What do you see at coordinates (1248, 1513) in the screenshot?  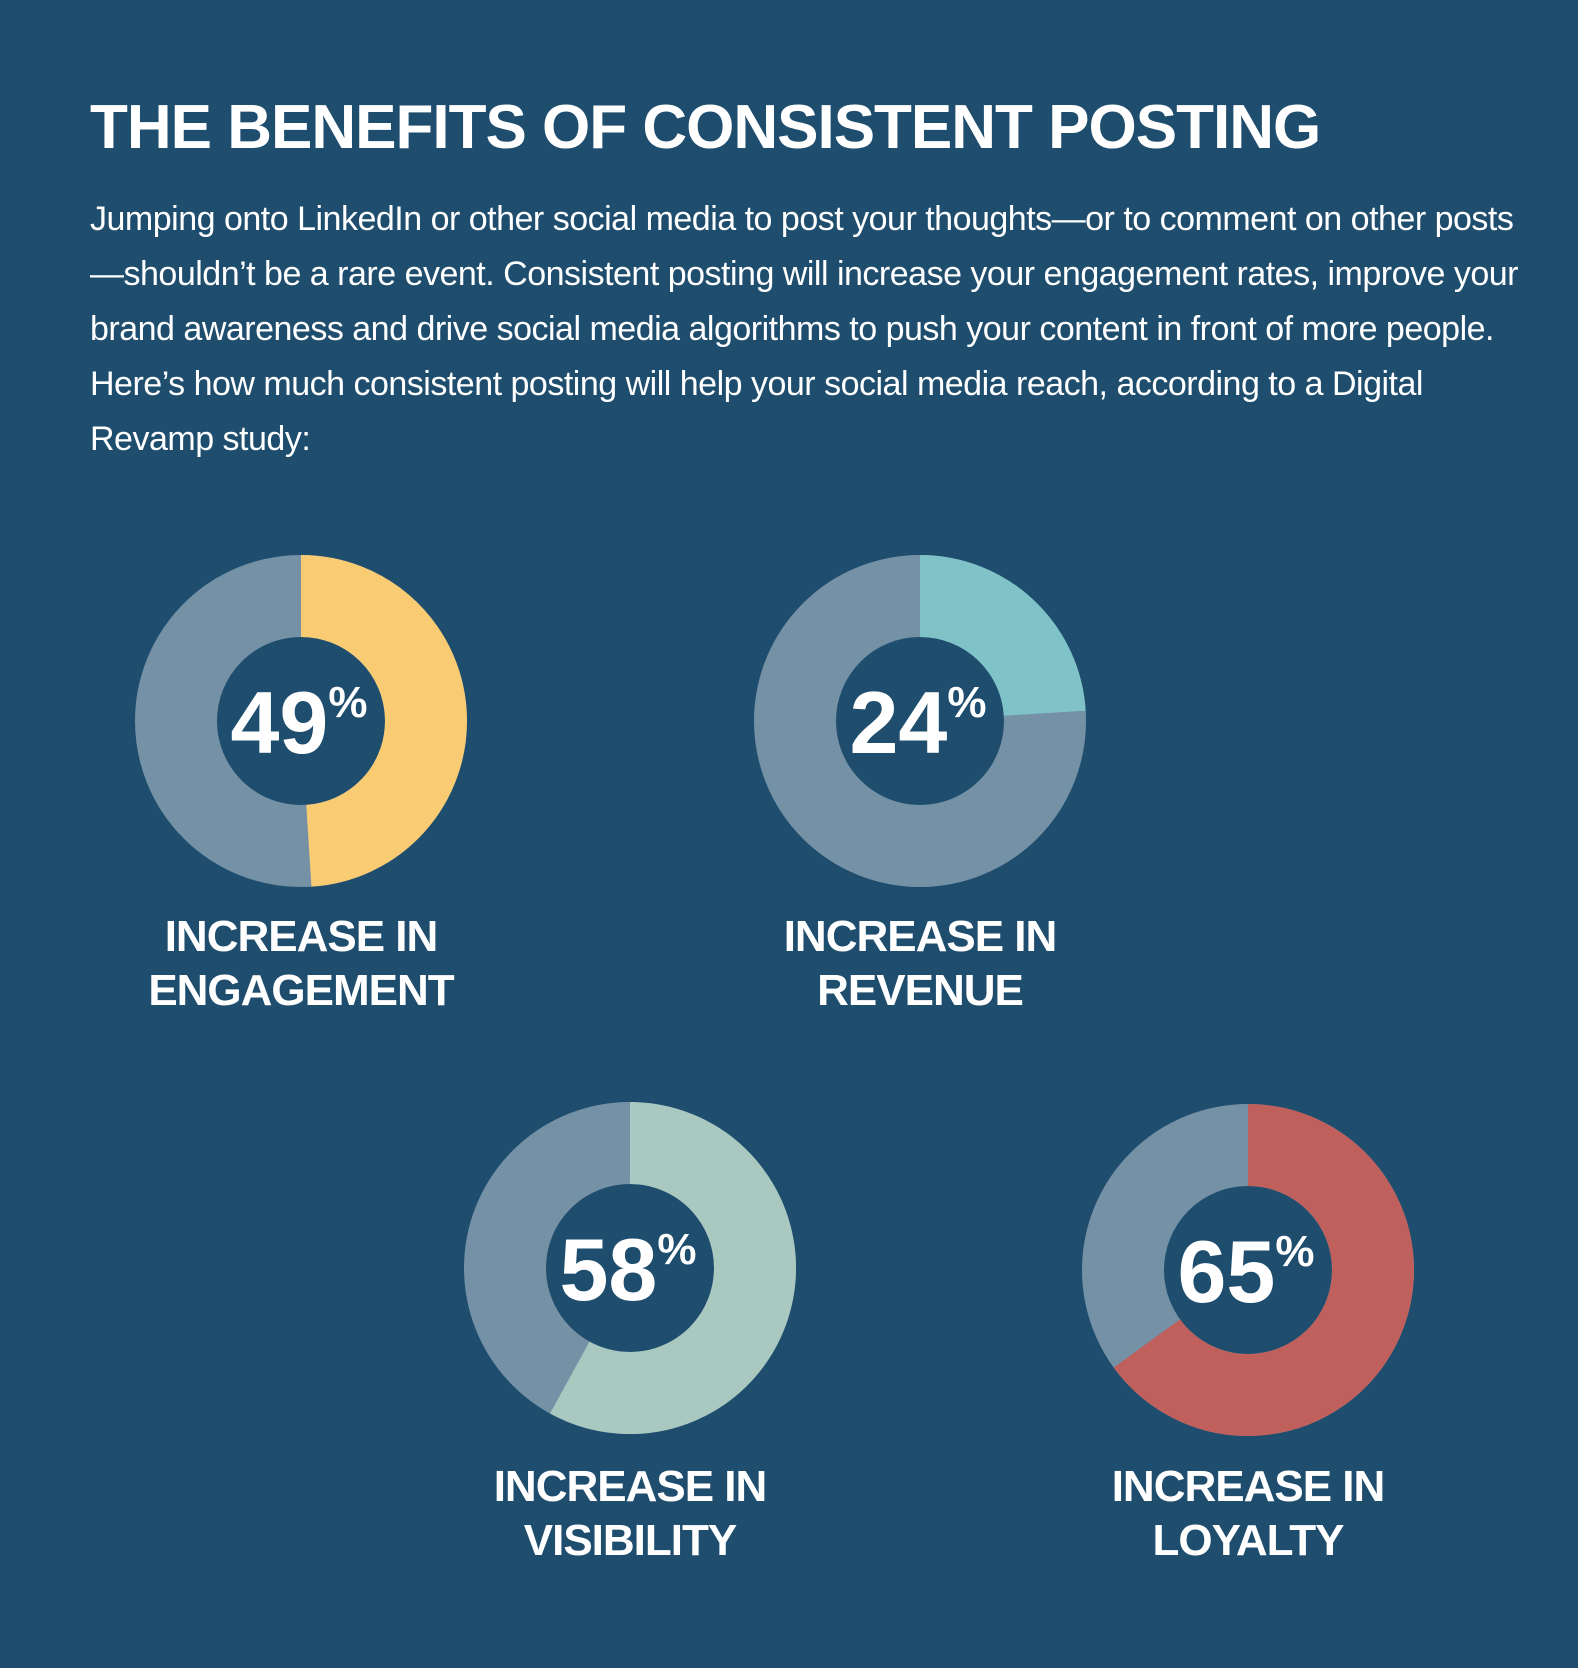 I see `chart-label: INCREASE IN LOYALTY` at bounding box center [1248, 1513].